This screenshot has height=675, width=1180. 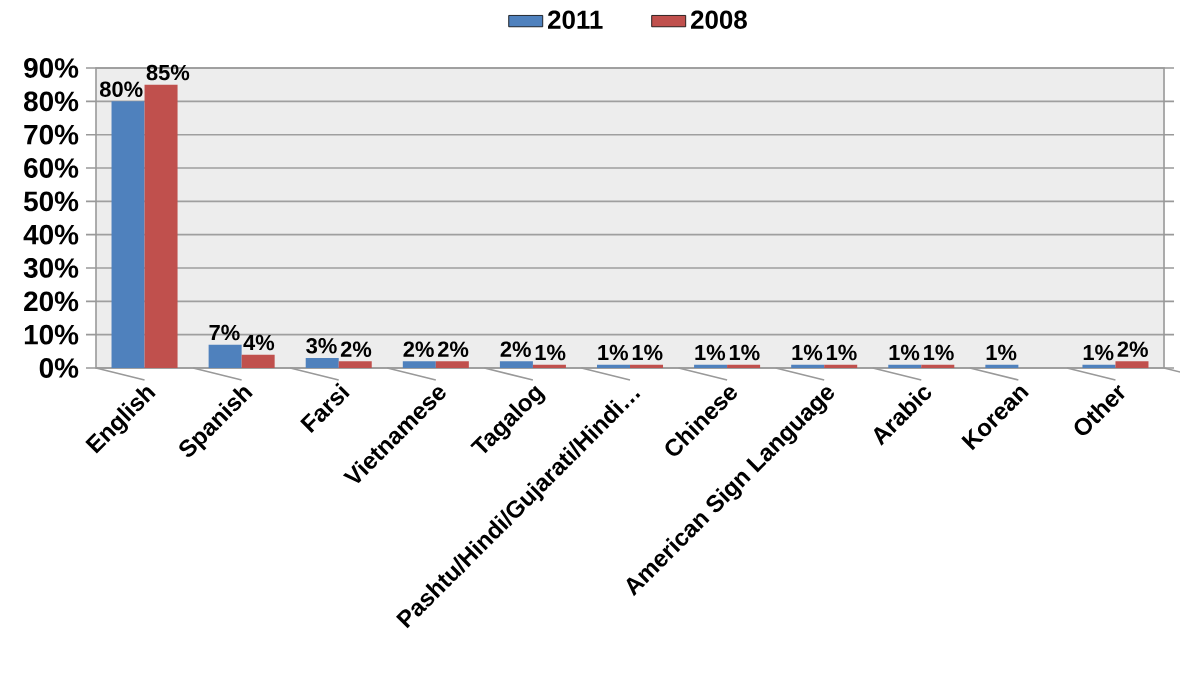 What do you see at coordinates (51, 201) in the screenshot?
I see `y-tick-label: 50%` at bounding box center [51, 201].